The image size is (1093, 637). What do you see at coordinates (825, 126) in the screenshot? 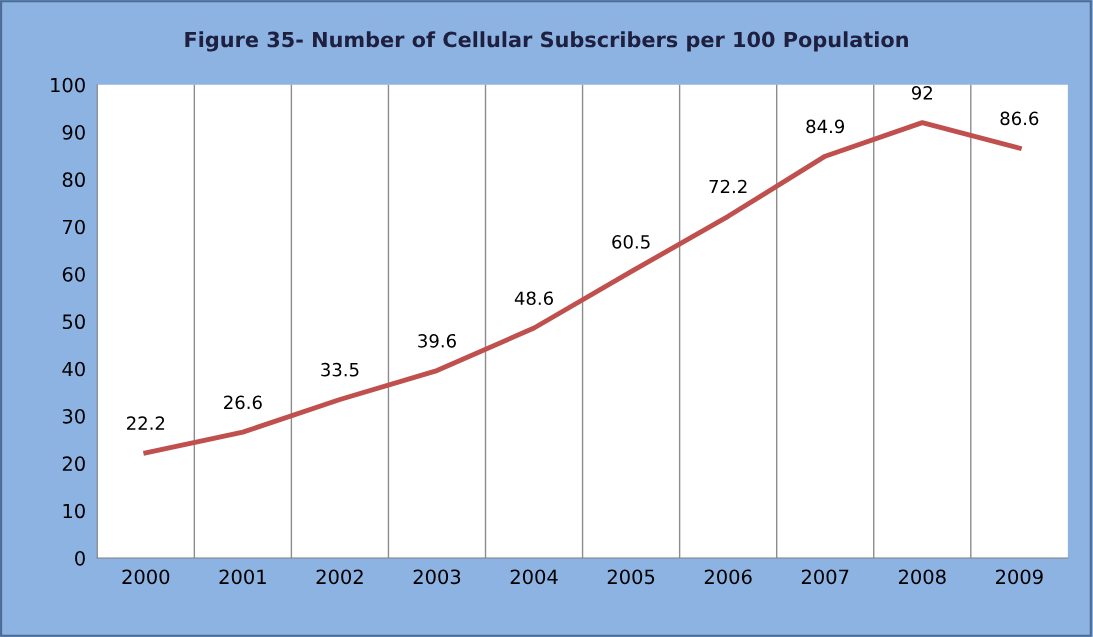
I see `data-label: 84.9` at bounding box center [825, 126].